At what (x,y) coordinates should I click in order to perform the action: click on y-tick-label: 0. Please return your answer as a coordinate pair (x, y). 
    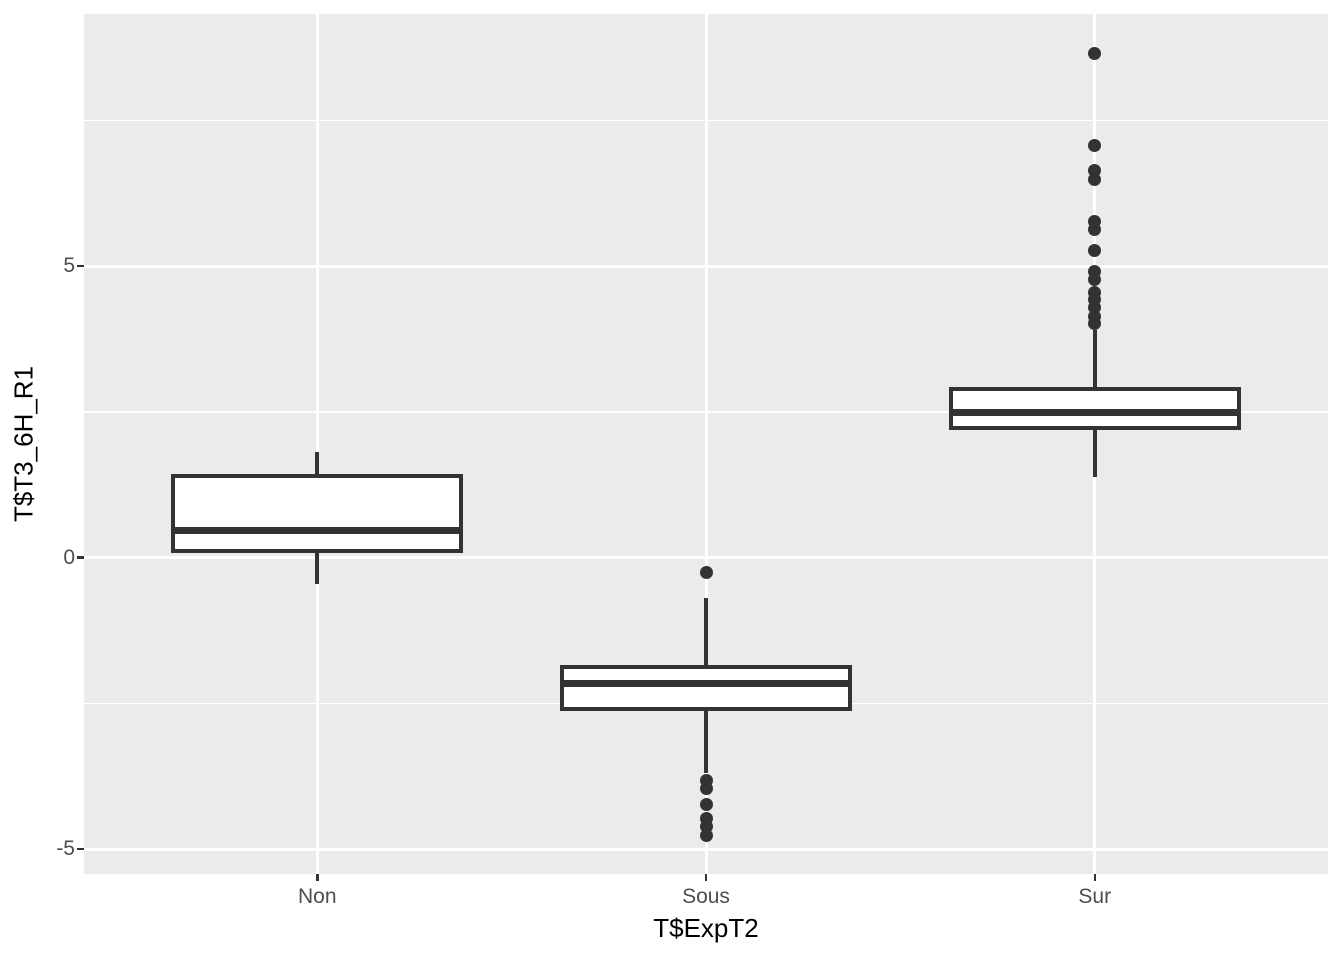
    Looking at the image, I should click on (69, 557).